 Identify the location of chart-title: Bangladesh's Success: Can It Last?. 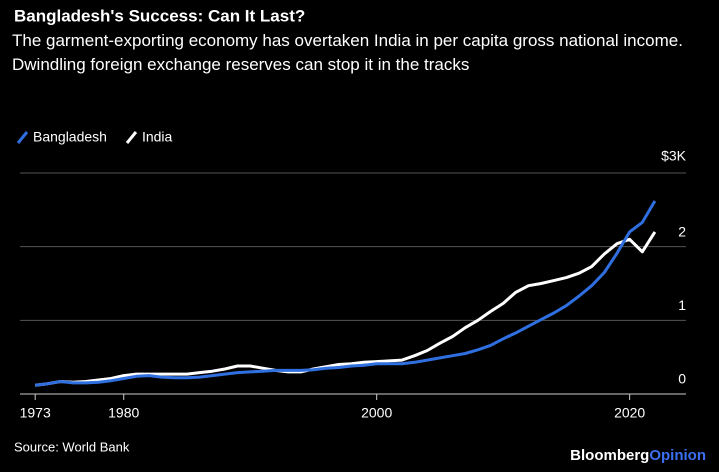
(159, 15).